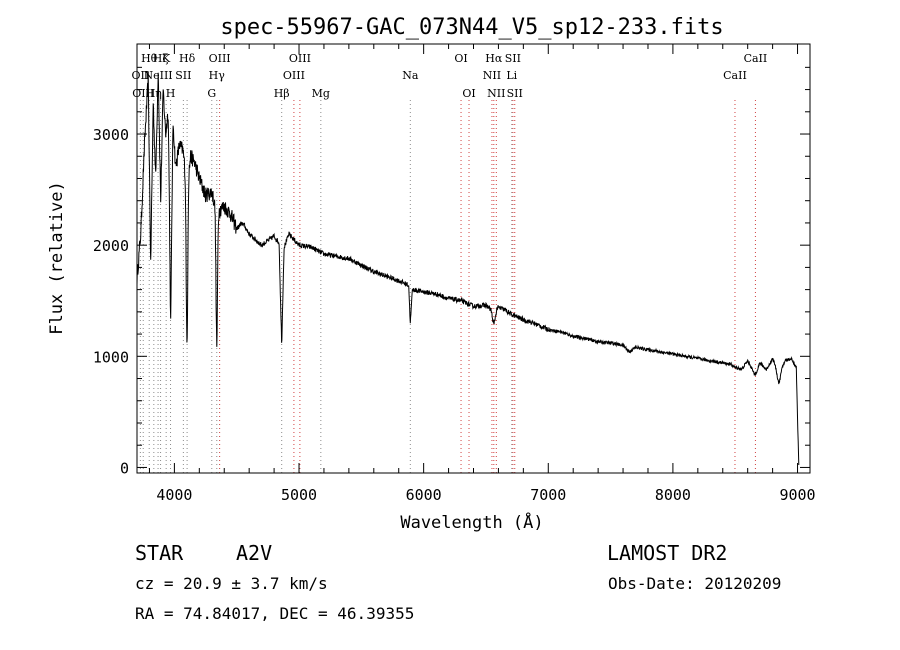  Describe the element at coordinates (57, 258) in the screenshot. I see `y-axis-label: Flux (relative)` at that location.